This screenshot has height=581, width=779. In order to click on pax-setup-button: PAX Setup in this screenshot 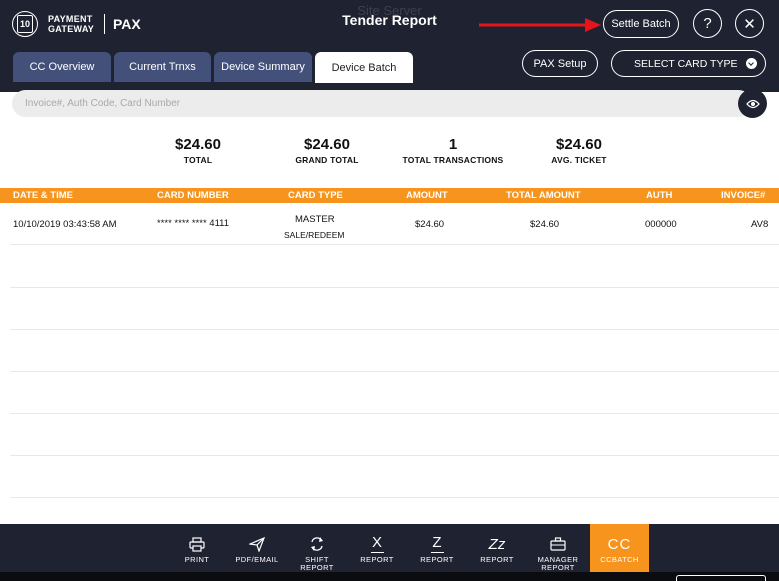, I will do `click(560, 63)`.